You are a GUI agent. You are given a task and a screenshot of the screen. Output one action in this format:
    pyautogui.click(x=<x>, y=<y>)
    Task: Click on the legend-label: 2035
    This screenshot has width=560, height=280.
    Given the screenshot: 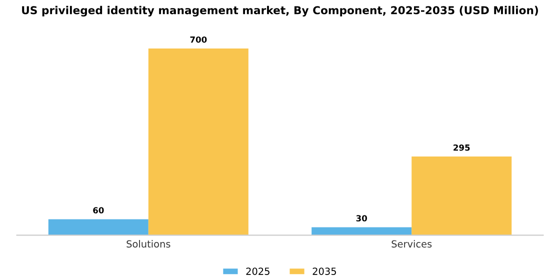 What is the action you would take?
    pyautogui.click(x=324, y=271)
    